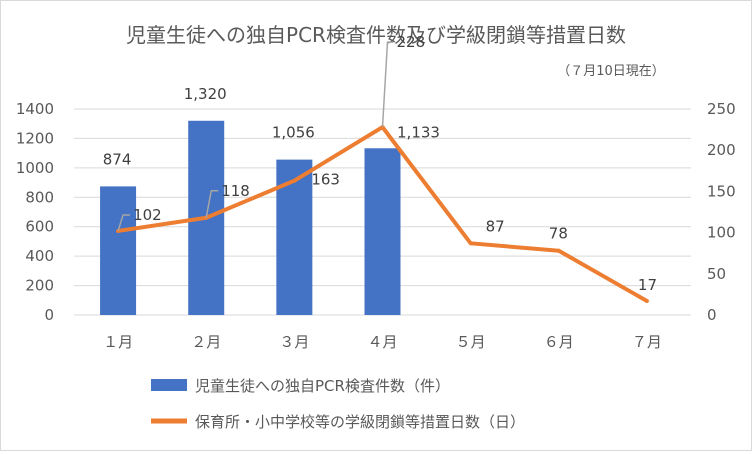  What do you see at coordinates (721, 233) in the screenshot?
I see `y-right-tick-label: 100` at bounding box center [721, 233].